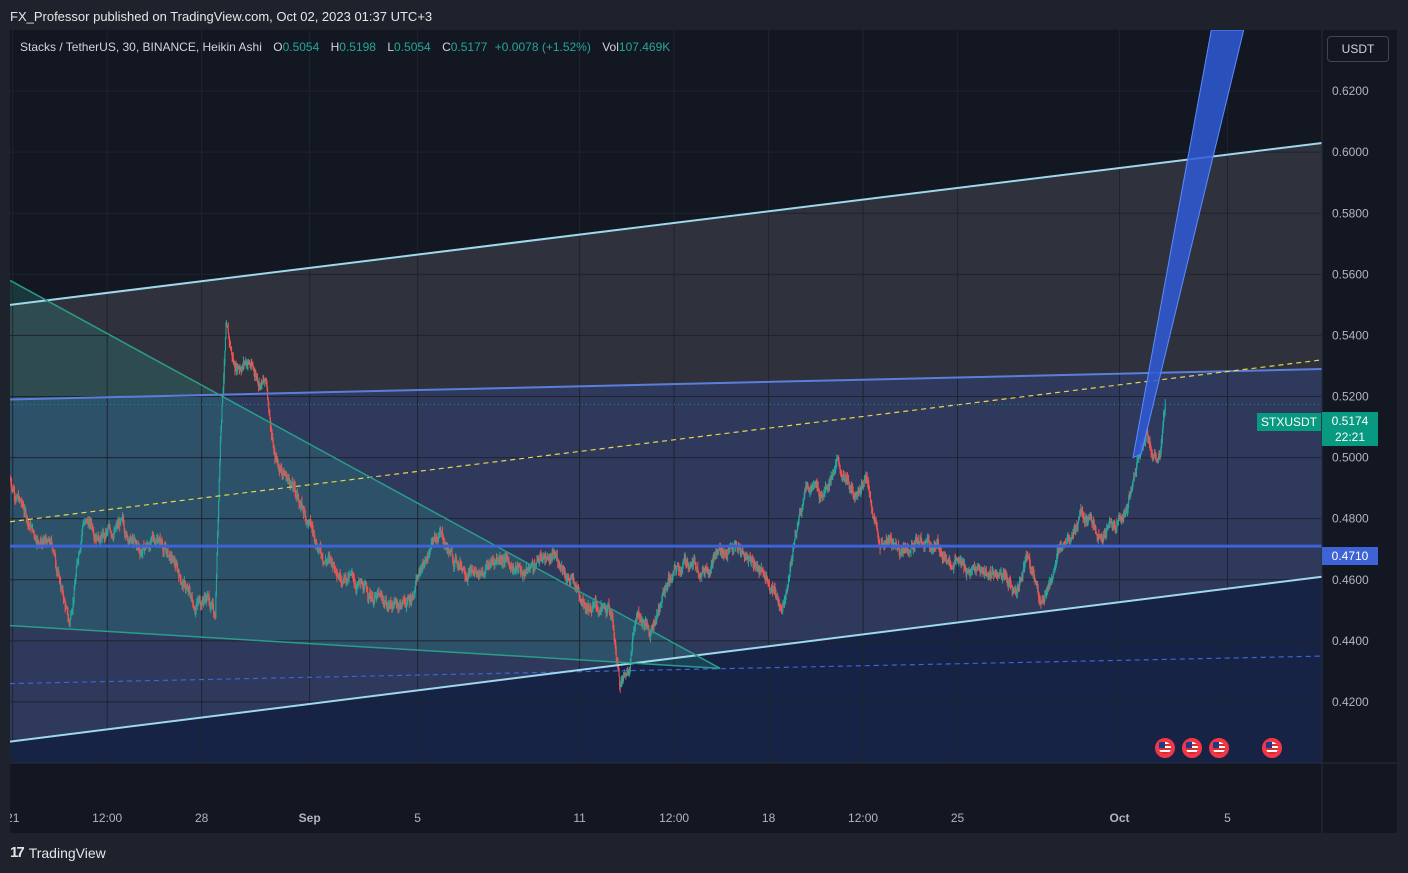 Image resolution: width=1408 pixels, height=873 pixels. What do you see at coordinates (365, 647) in the screenshot?
I see `triangle-lower-edge` at bounding box center [365, 647].